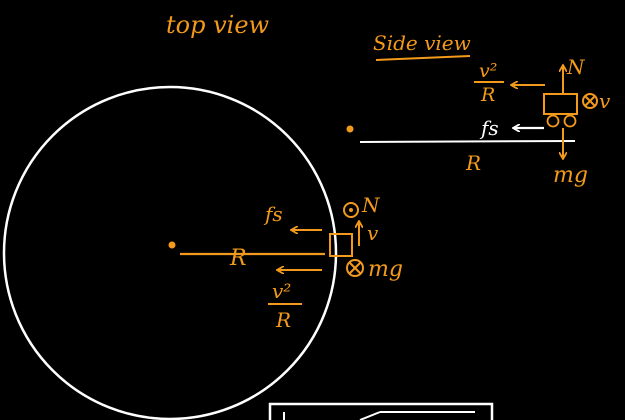 The width and height of the screenshot is (625, 420). Describe the element at coordinates (576, 67) in the screenshot. I see `side-normal-label: N` at that location.